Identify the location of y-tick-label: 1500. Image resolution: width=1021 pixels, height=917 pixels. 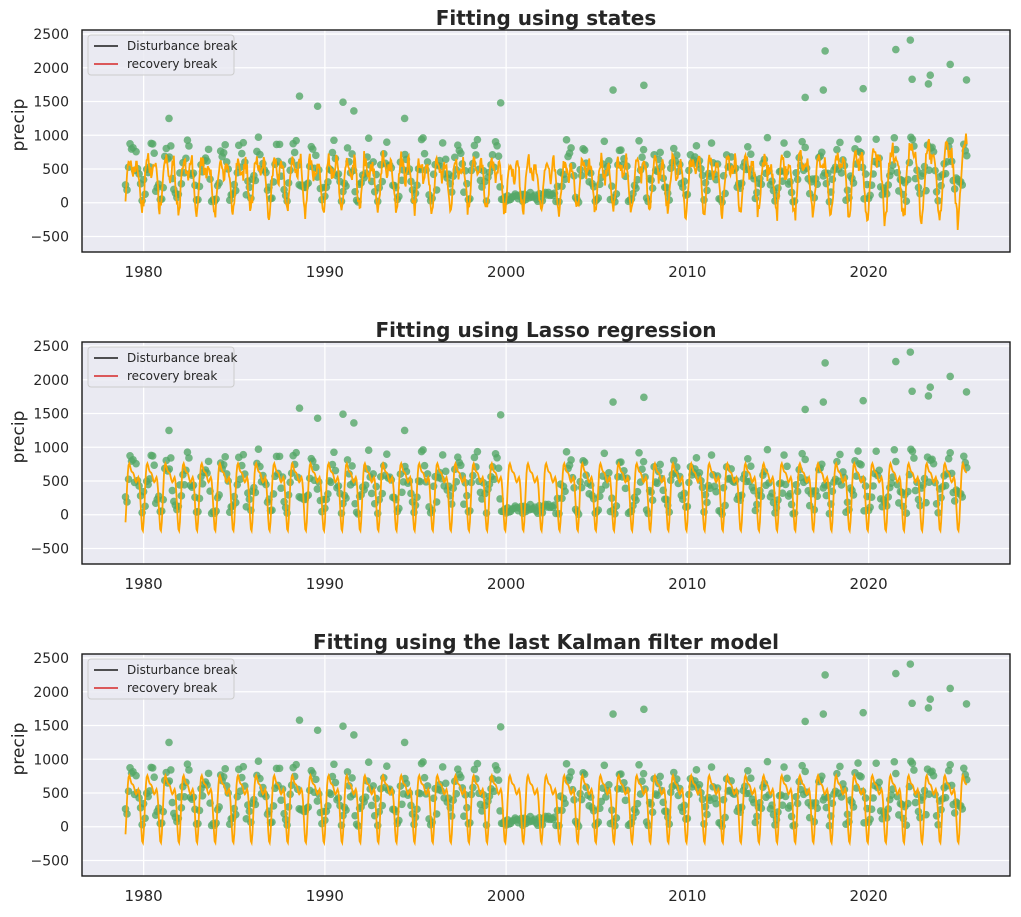
(51, 727).